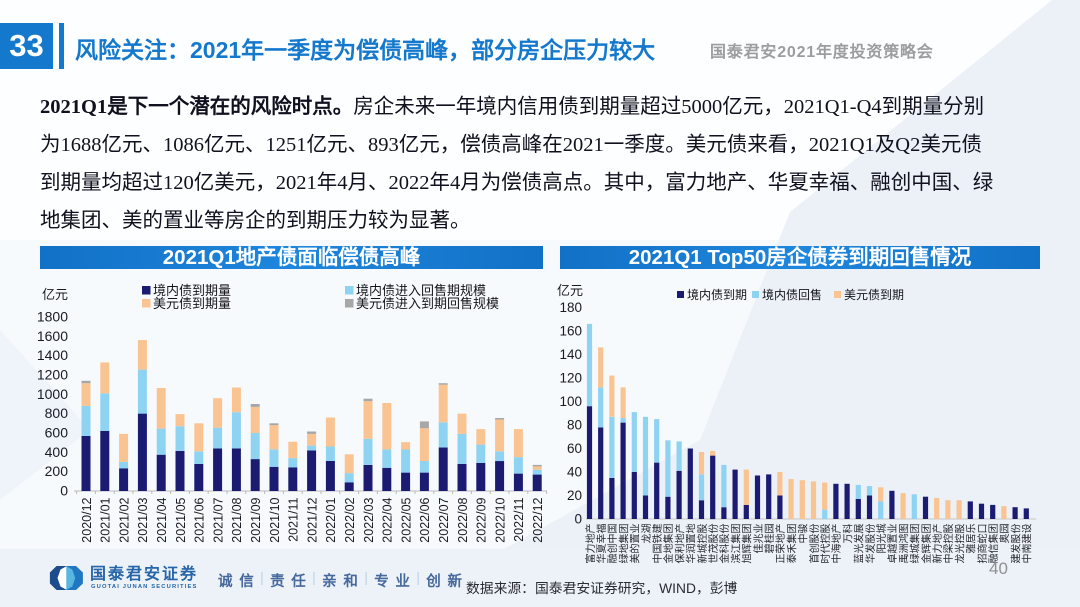 The width and height of the screenshot is (1080, 607). I want to click on svg-text: 100, so click(570, 401).